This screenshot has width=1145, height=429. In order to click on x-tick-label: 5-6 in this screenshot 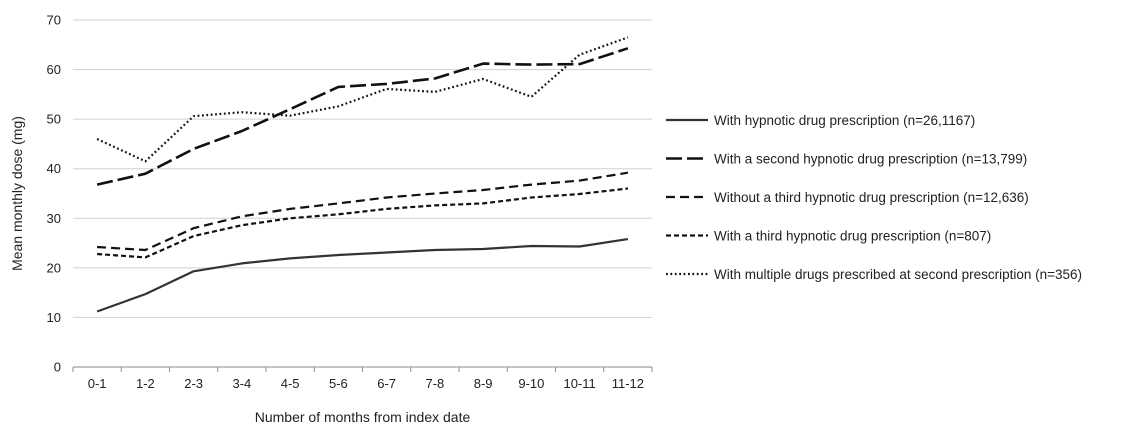, I will do `click(338, 383)`.